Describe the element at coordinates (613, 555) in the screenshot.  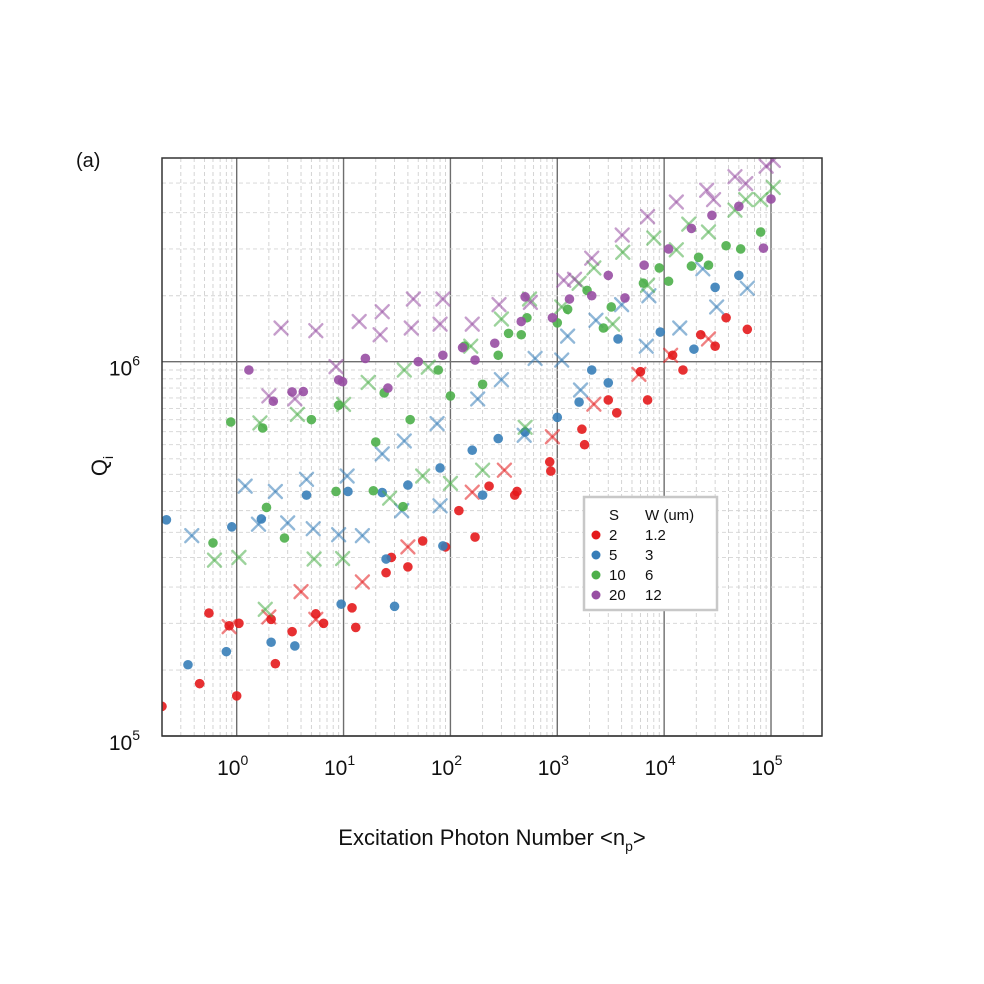
I see `legend-s-value: 5` at that location.